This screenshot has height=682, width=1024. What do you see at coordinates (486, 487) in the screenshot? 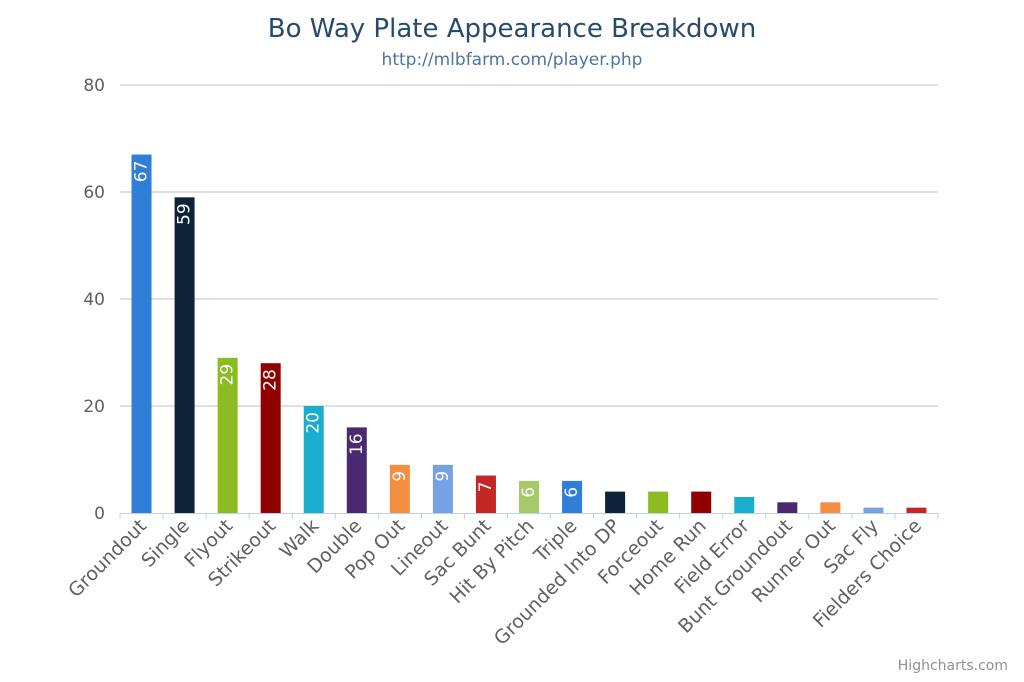
I see `data-label: 7` at bounding box center [486, 487].